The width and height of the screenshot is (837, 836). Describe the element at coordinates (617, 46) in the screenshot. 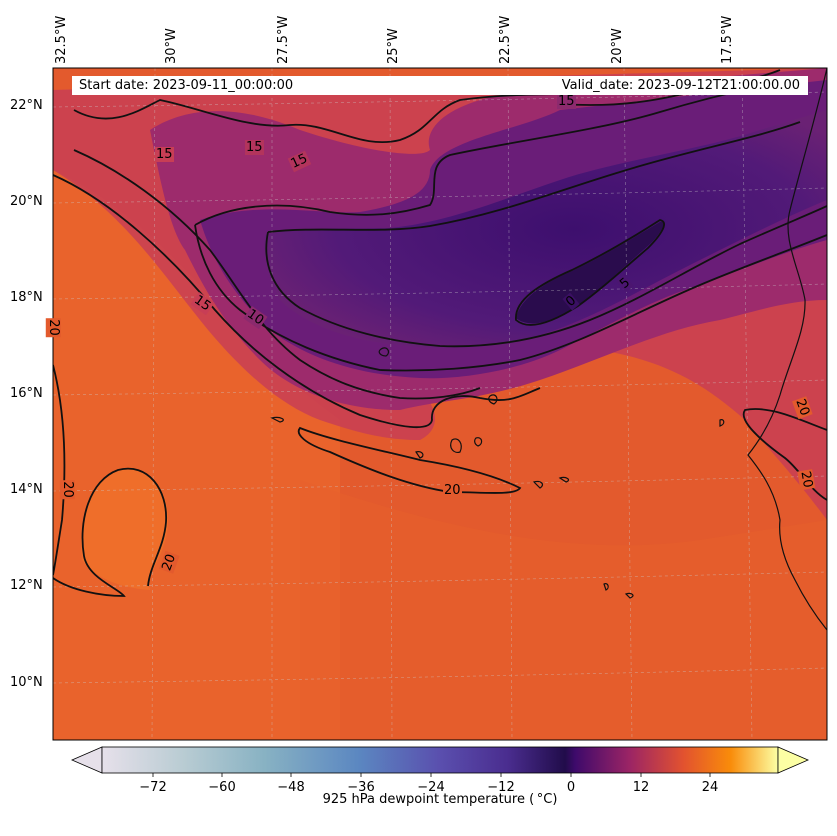

I see `lon-label: 20°W` at that location.